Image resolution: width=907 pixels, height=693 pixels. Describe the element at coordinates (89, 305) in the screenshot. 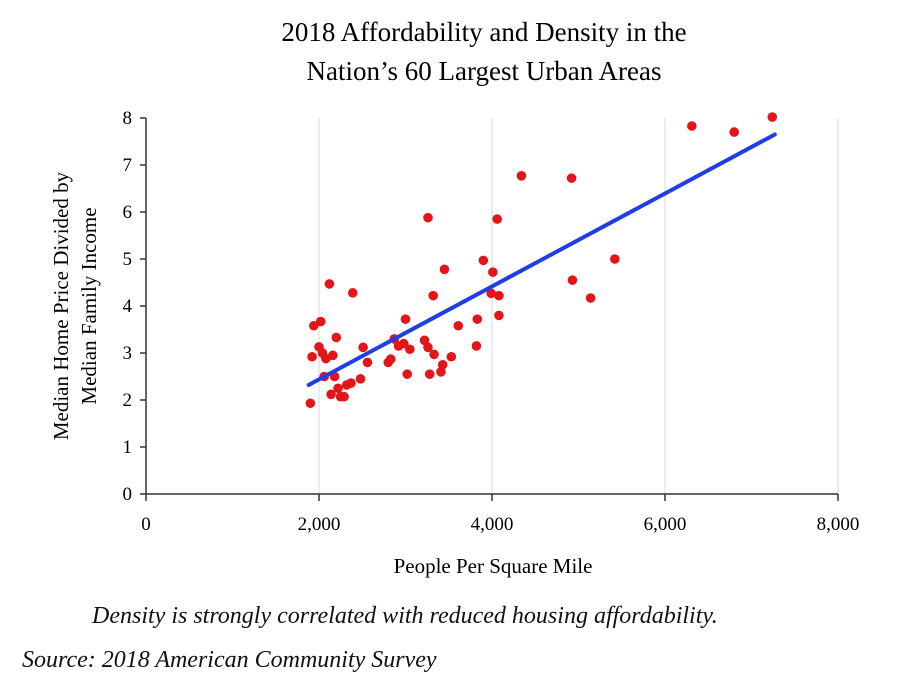

I see `y-axis-title-line-2: Median Family Income` at that location.